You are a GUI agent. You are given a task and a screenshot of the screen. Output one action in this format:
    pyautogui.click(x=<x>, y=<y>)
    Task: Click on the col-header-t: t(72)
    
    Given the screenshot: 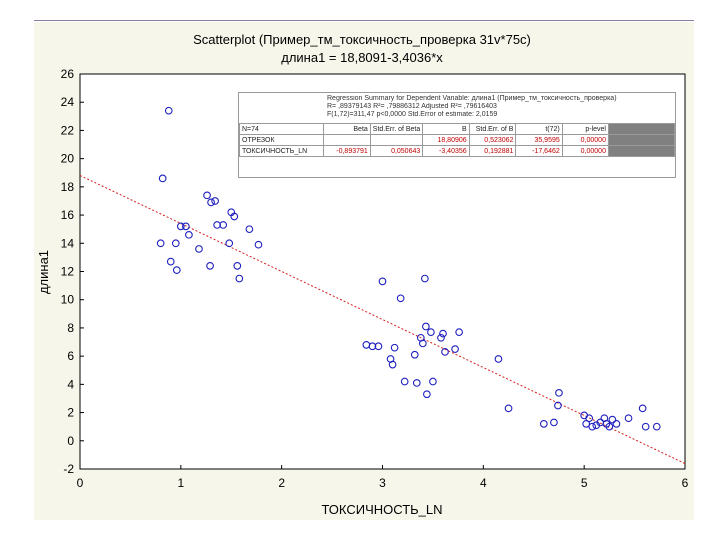 What is the action you would take?
    pyautogui.click(x=539, y=129)
    